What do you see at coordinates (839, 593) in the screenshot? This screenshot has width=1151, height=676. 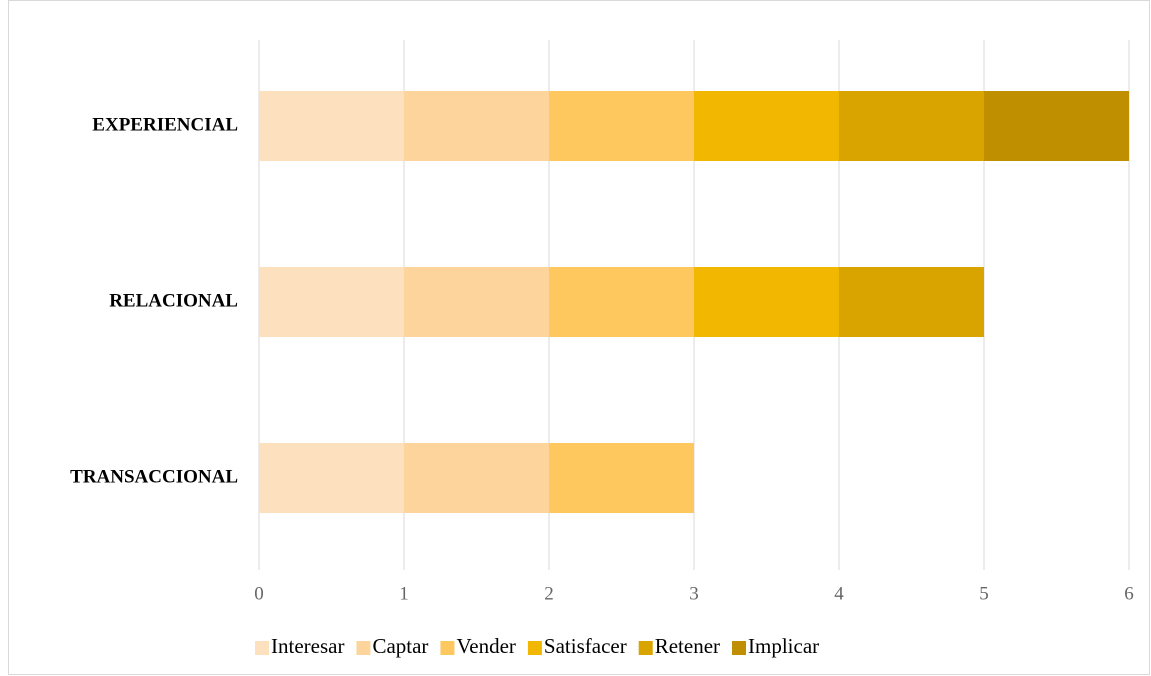 I see `x-tick-label: 4` at bounding box center [839, 593].